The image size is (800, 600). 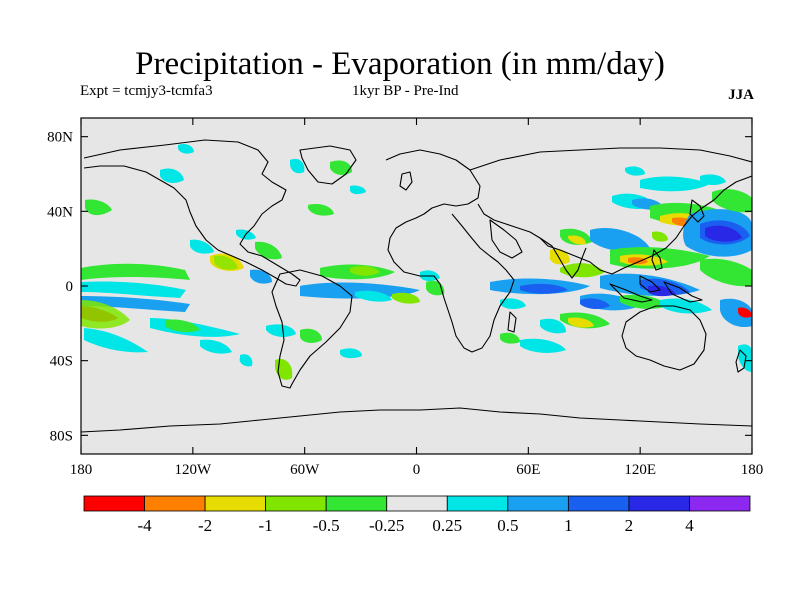 What do you see at coordinates (741, 95) in the screenshot?
I see `season-label: JJA` at bounding box center [741, 95].